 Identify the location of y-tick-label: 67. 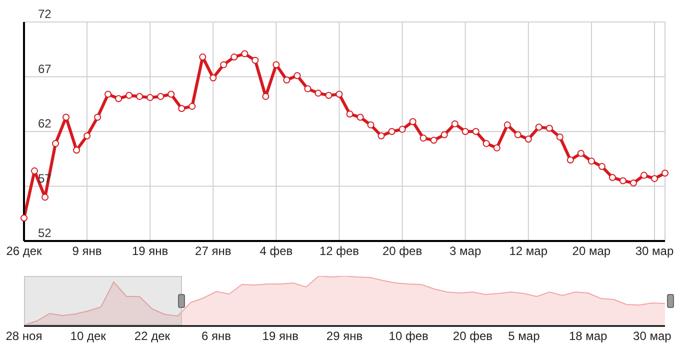
(45, 69).